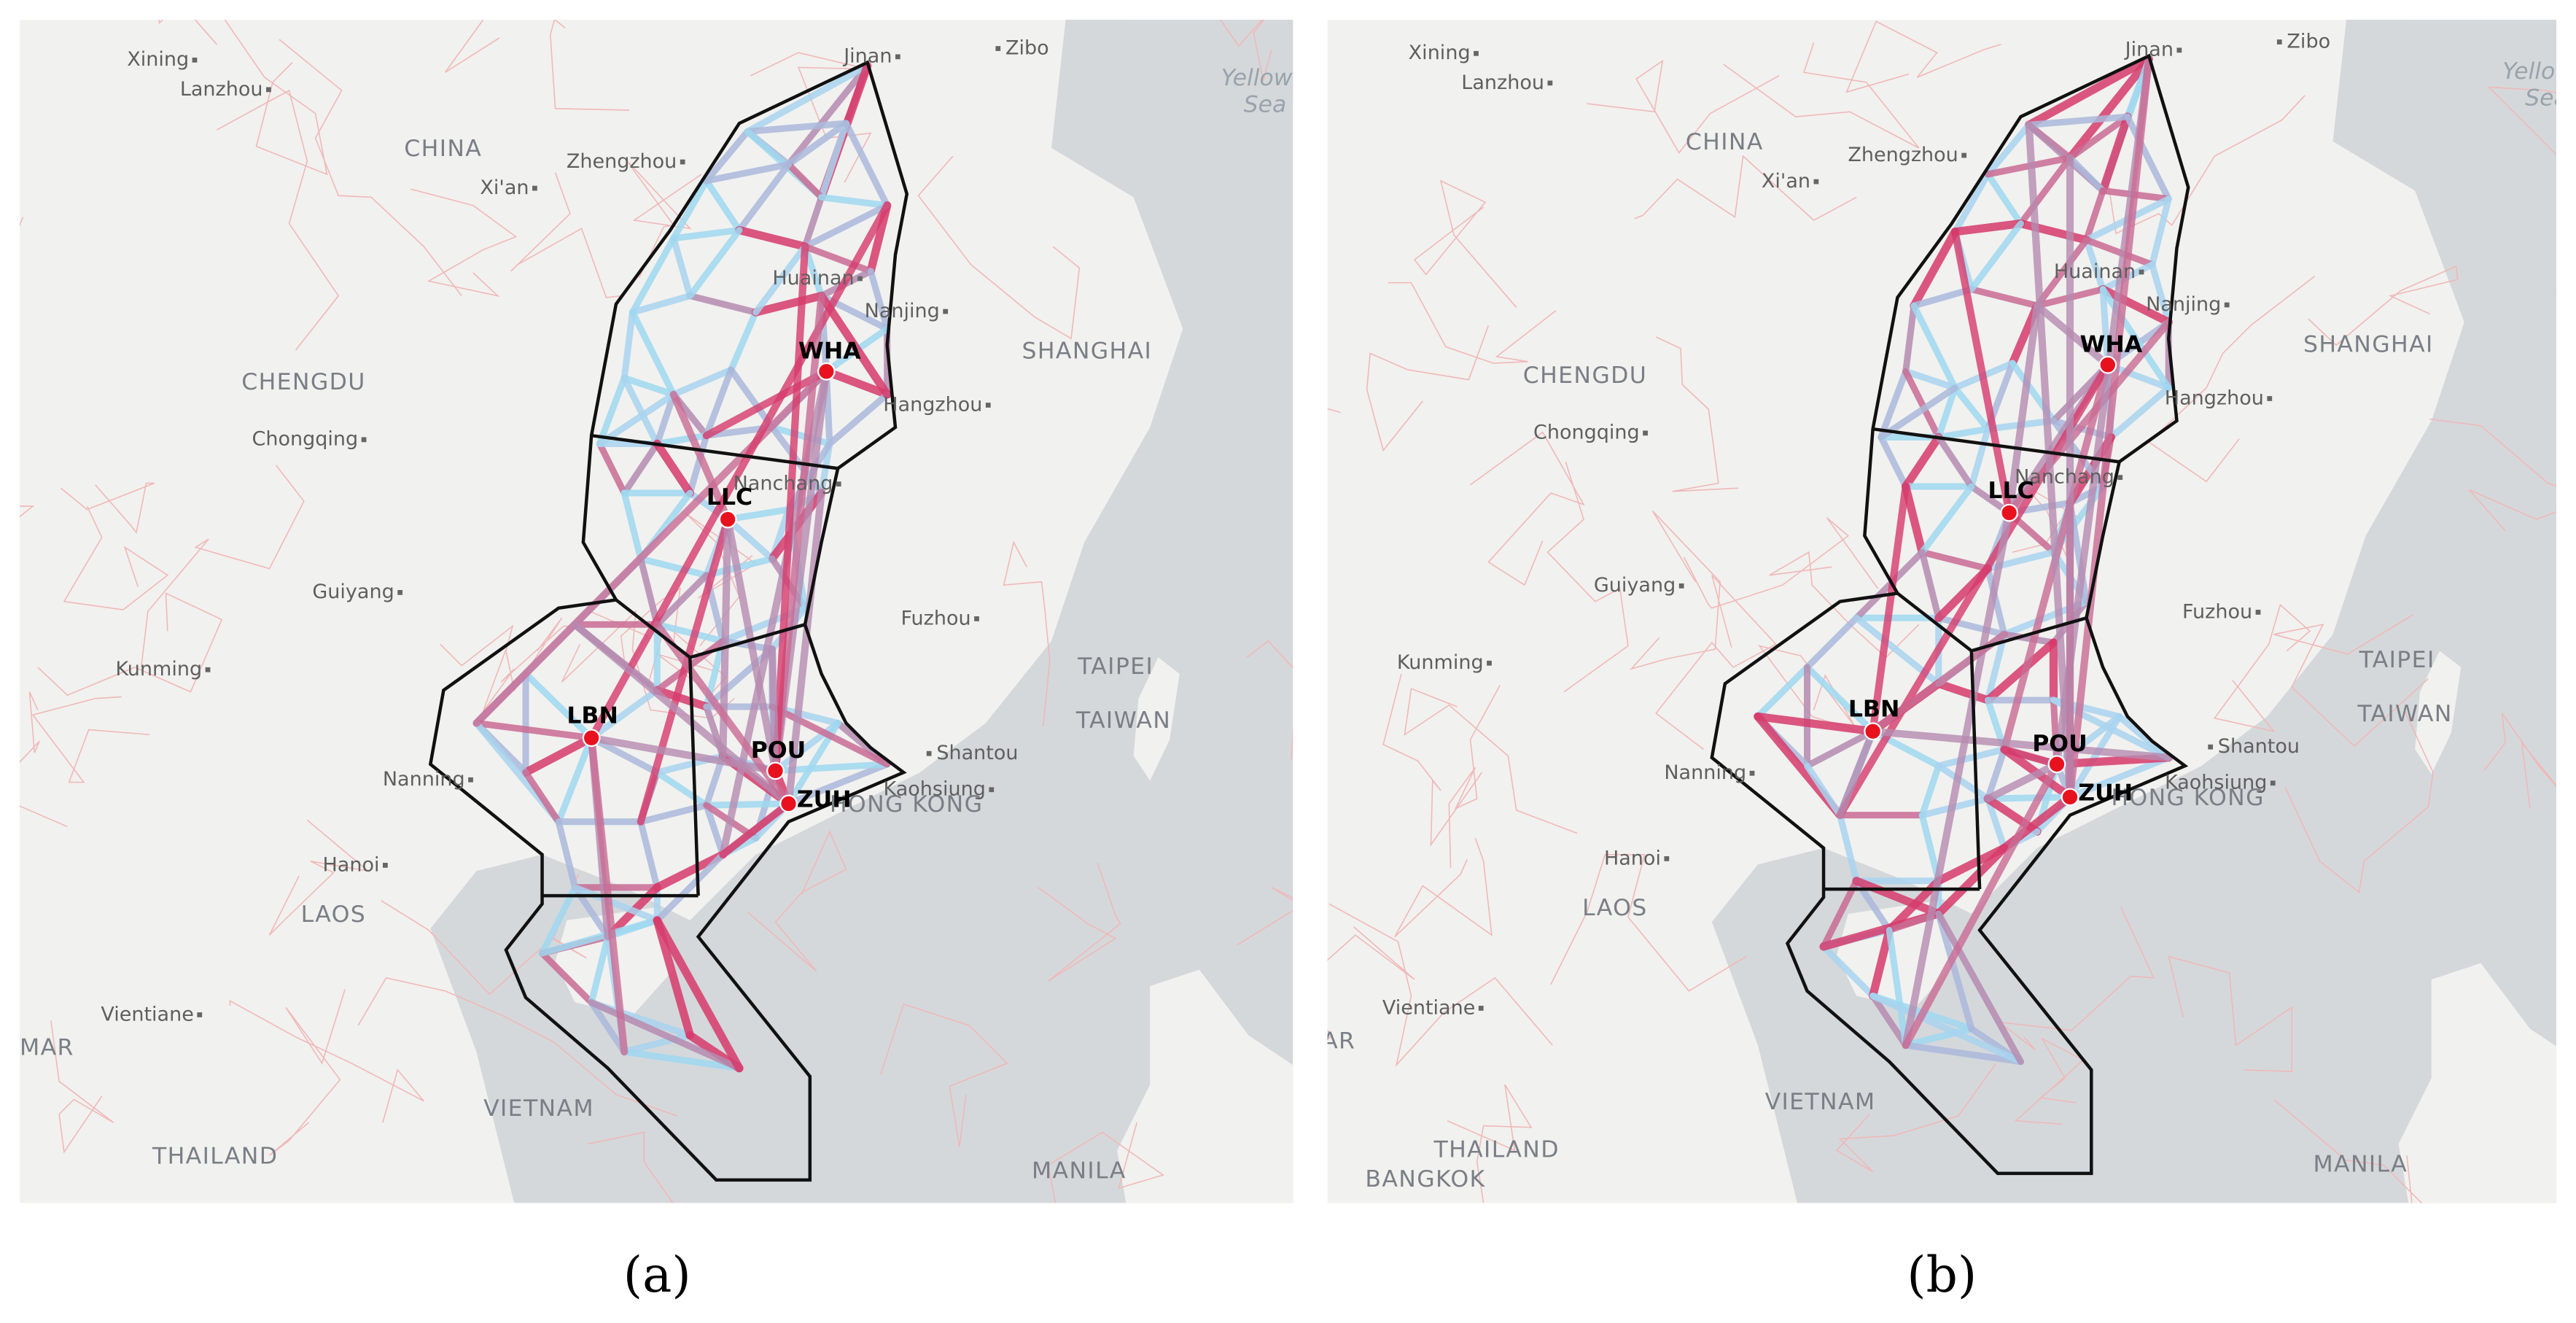 The height and width of the screenshot is (1323, 2576). Describe the element at coordinates (1087, 351) in the screenshot. I see `place-label: SHANGHAI` at that location.